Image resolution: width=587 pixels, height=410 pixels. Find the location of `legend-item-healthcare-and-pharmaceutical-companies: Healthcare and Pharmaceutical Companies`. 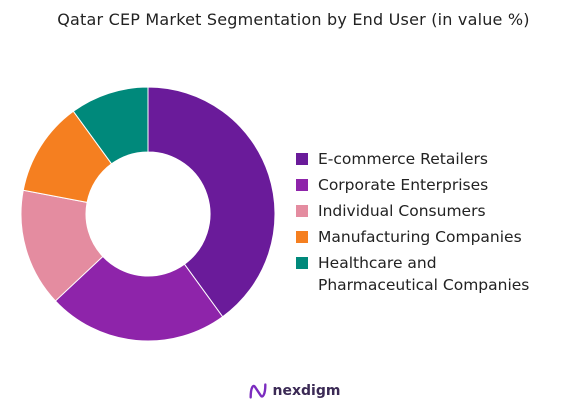

legend-item-healthcare-and-pharmaceutical-companies: Healthcare and Pharmaceutical Companies is located at coordinates (438, 274).